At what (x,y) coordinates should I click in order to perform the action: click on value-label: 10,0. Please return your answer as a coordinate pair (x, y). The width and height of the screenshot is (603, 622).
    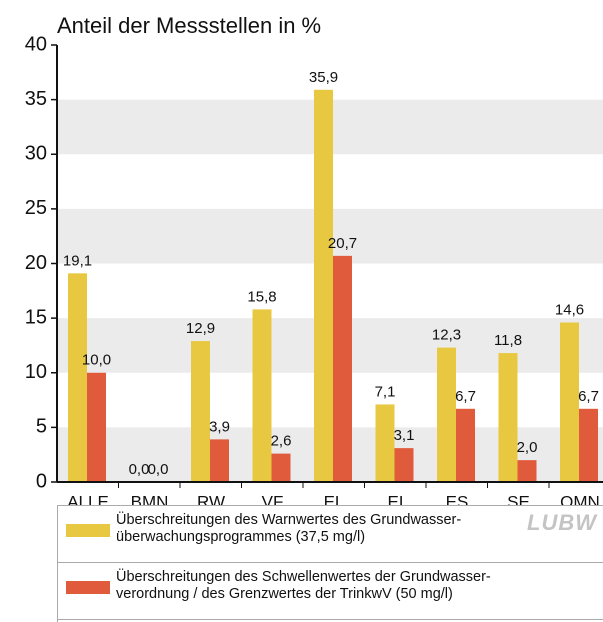
    Looking at the image, I should click on (96, 360).